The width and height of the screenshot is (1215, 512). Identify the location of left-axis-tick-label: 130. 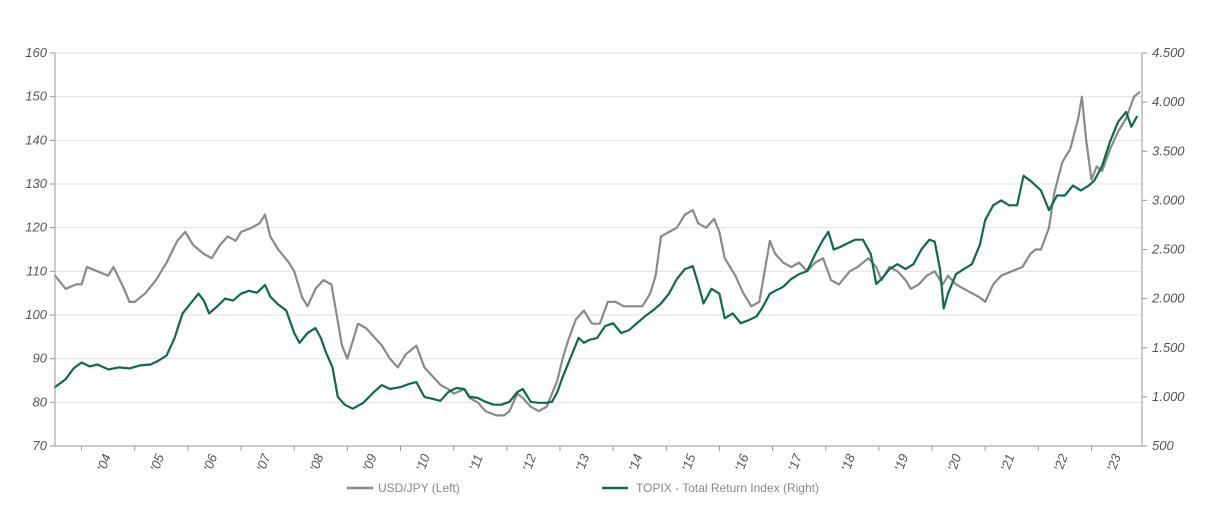
(36, 183).